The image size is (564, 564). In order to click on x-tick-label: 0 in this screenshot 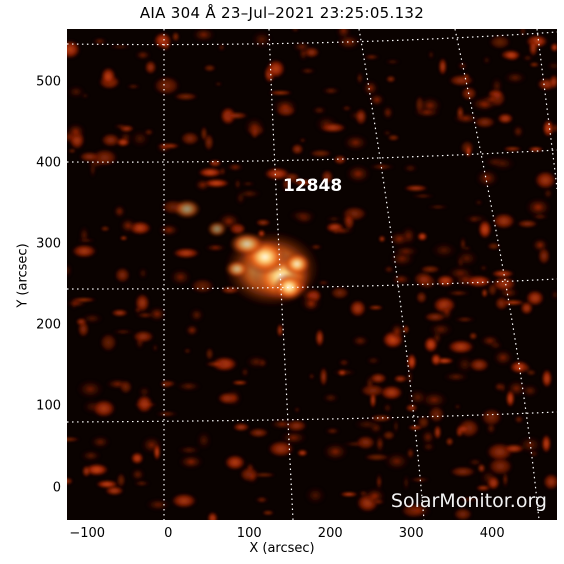, I will do `click(168, 533)`.